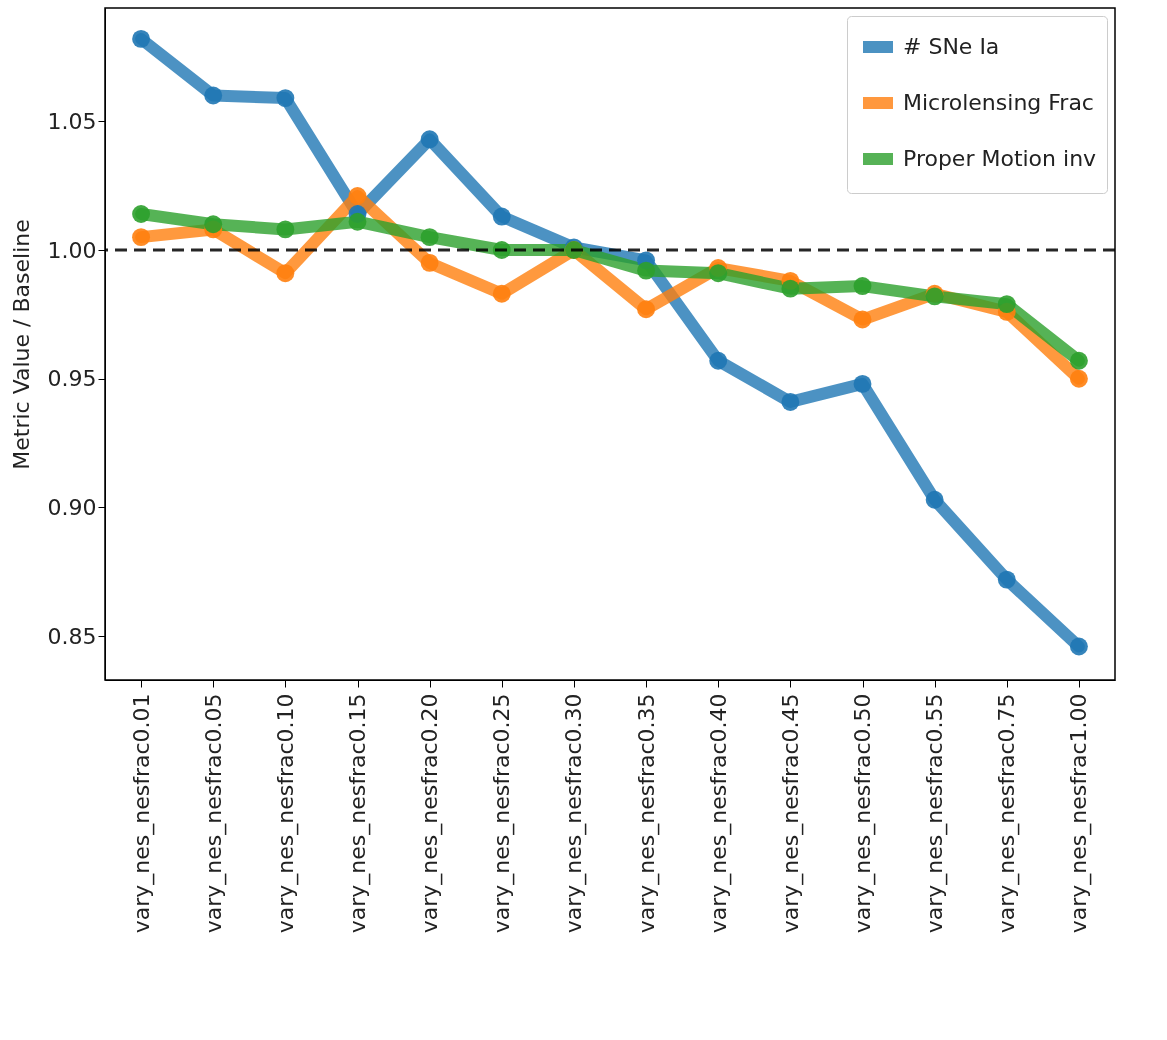 This screenshot has height=1040, width=1167. Describe the element at coordinates (574, 813) in the screenshot. I see `x-tick-label: vary_nes_nesfrac0.30` at that location.